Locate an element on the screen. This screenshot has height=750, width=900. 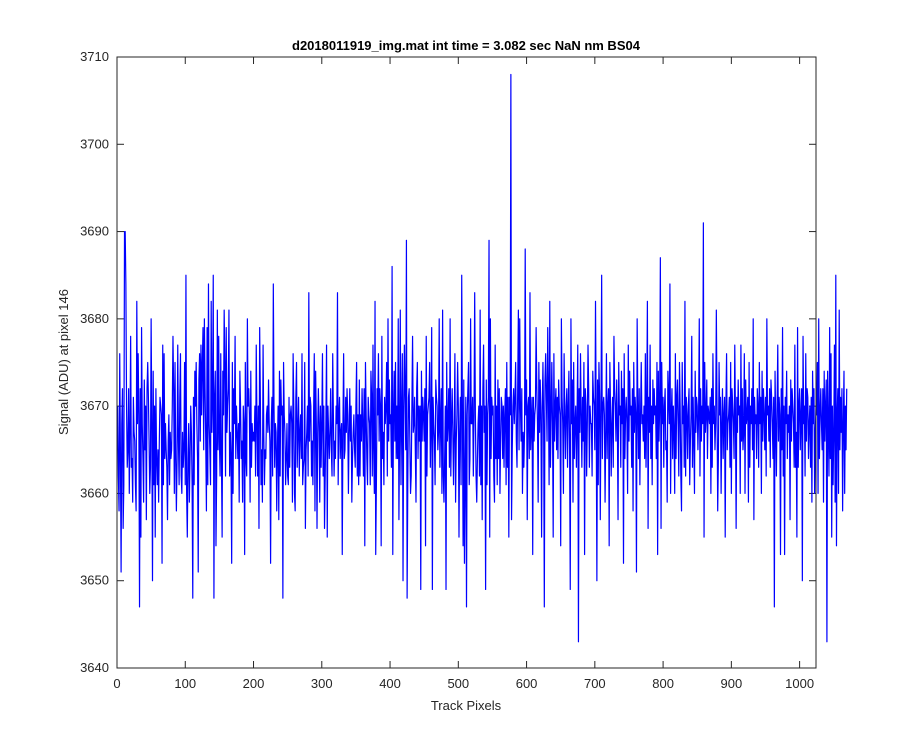
y-tick-label: 3700 is located at coordinates (94, 143).